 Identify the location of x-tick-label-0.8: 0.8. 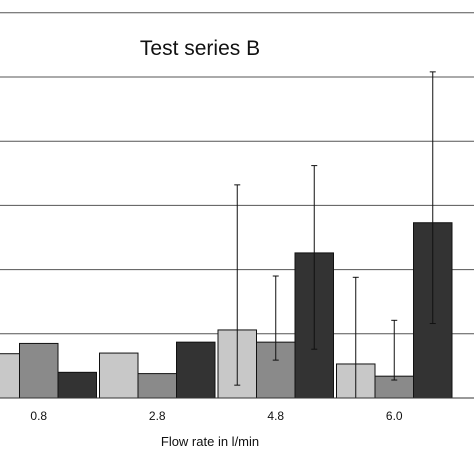
(38, 416).